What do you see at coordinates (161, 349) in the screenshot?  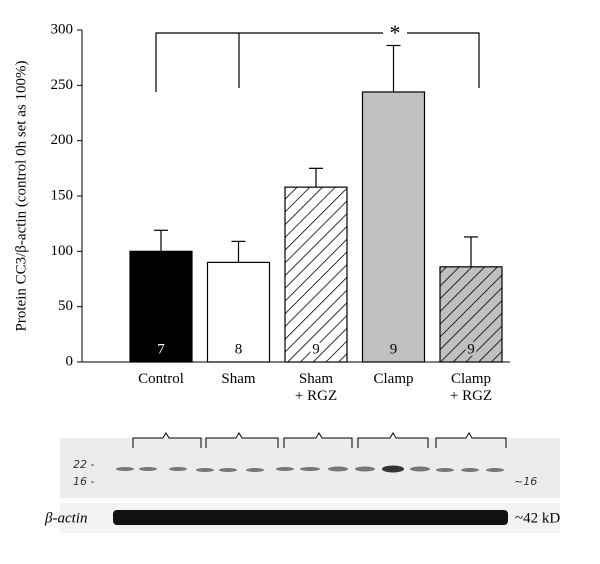 I see `bar-label: 7` at bounding box center [161, 349].